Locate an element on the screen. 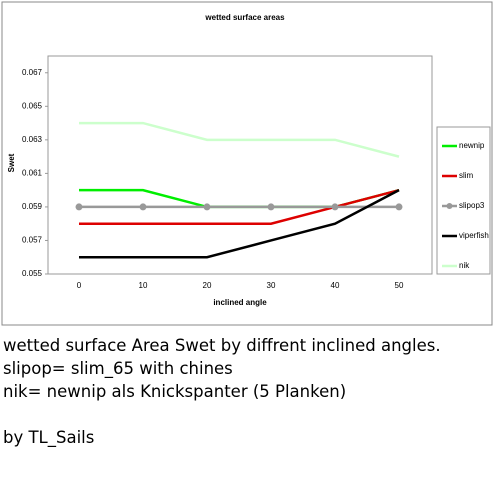 This screenshot has height=500, width=500. chart-title: wetted surface areas is located at coordinates (244, 17).